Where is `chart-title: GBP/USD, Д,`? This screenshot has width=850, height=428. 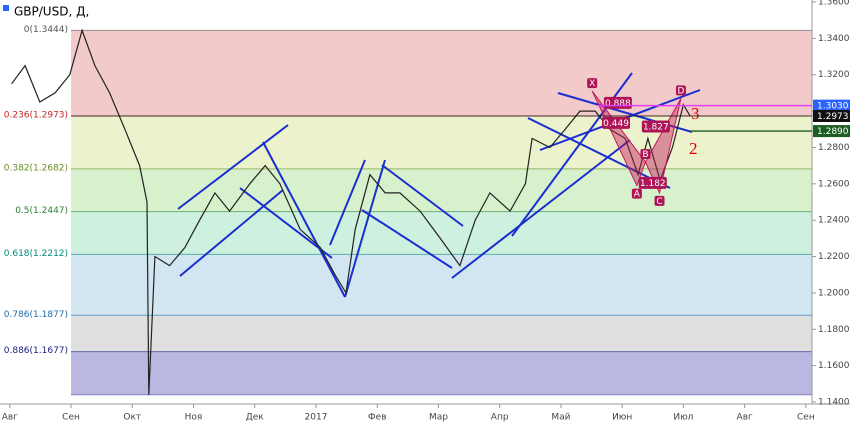 chart-title: GBP/USD, Д, is located at coordinates (51, 12).